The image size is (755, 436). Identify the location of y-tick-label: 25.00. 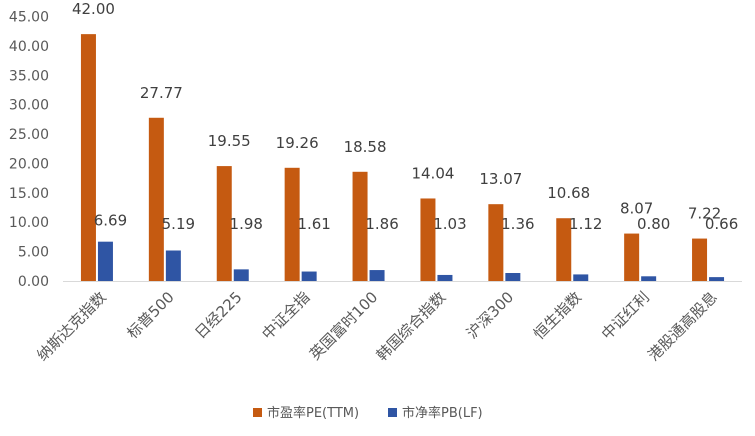
(29, 135).